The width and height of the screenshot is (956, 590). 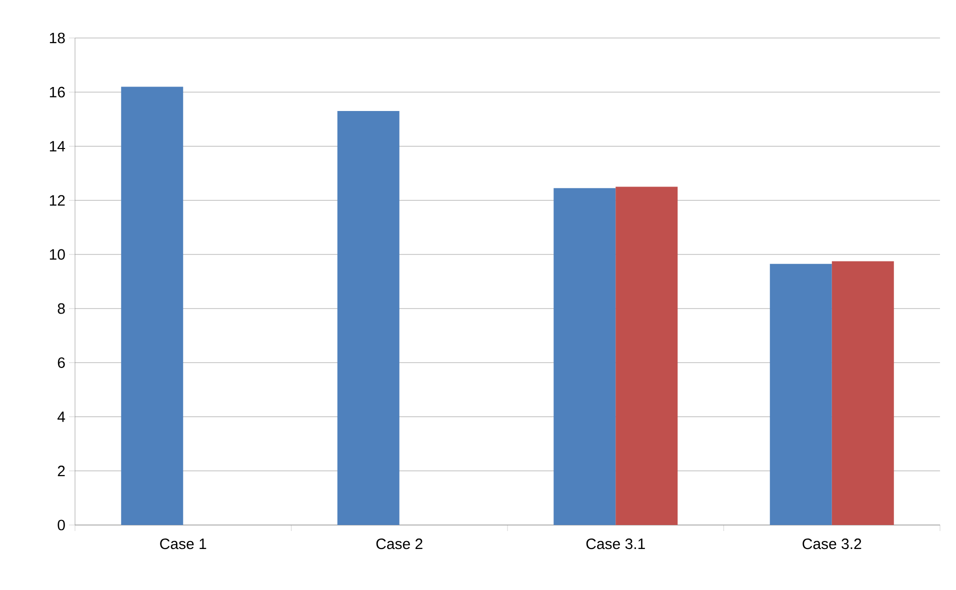 I want to click on y-tick-label: 14, so click(x=58, y=146).